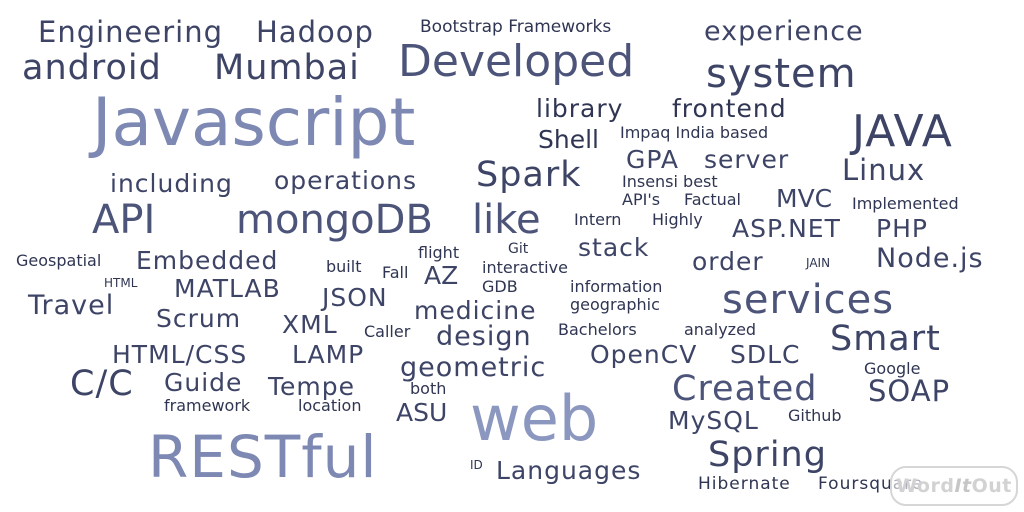  What do you see at coordinates (909, 391) in the screenshot?
I see `word-soap: SOAP` at bounding box center [909, 391].